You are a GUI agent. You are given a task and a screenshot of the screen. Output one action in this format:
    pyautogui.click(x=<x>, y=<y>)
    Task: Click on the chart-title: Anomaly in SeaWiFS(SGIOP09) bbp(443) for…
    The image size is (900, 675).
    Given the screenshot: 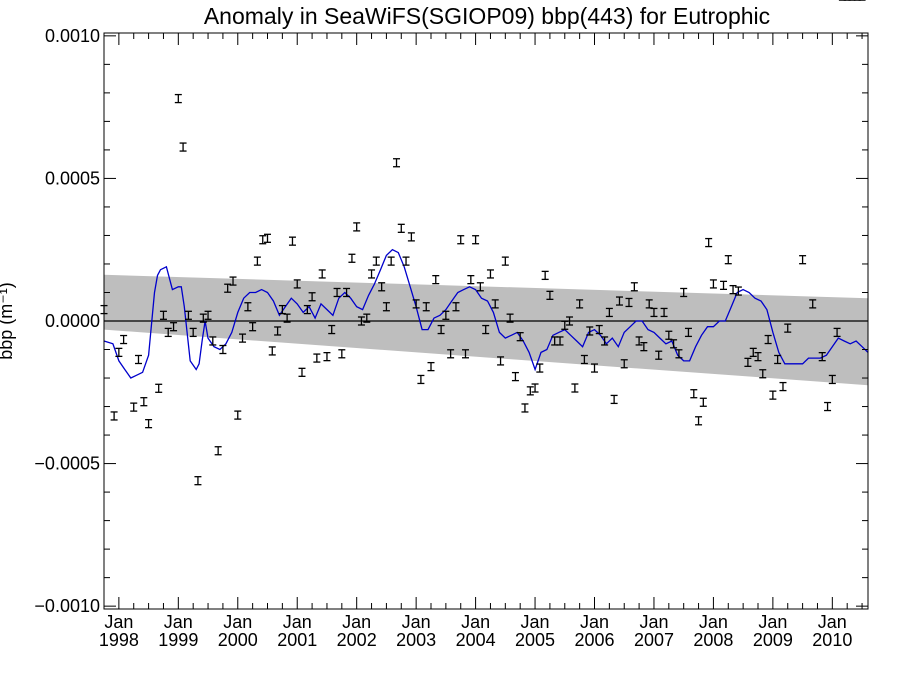 What is the action you would take?
    pyautogui.click(x=487, y=16)
    